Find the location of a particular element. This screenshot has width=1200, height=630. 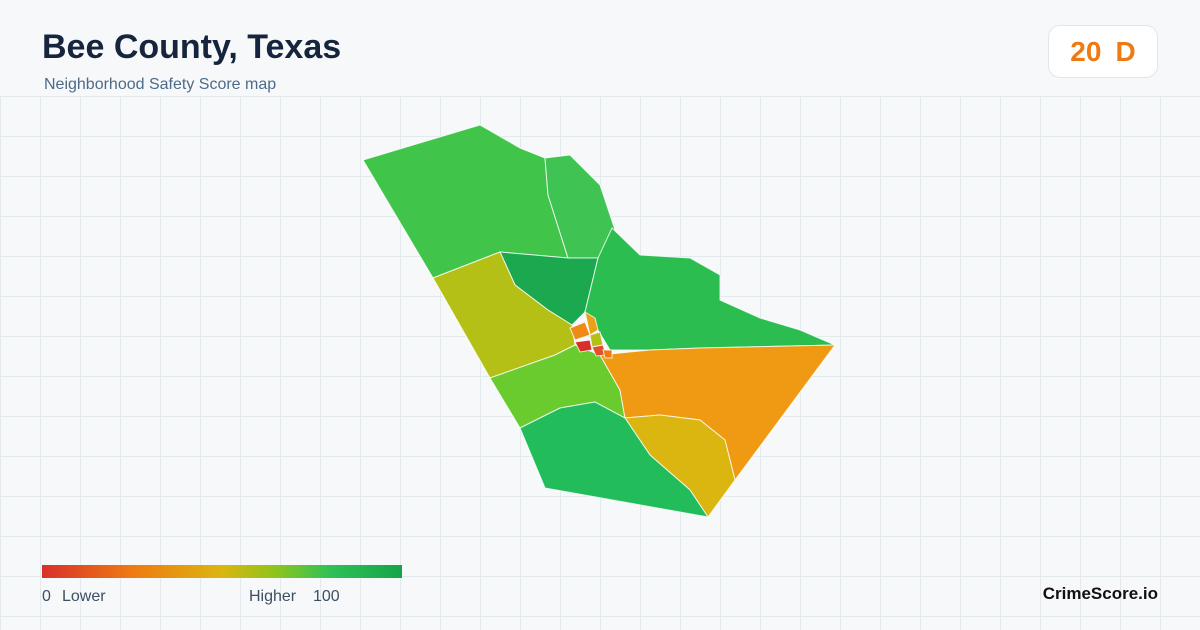

legend-min-label: Lower is located at coordinates (84, 596).